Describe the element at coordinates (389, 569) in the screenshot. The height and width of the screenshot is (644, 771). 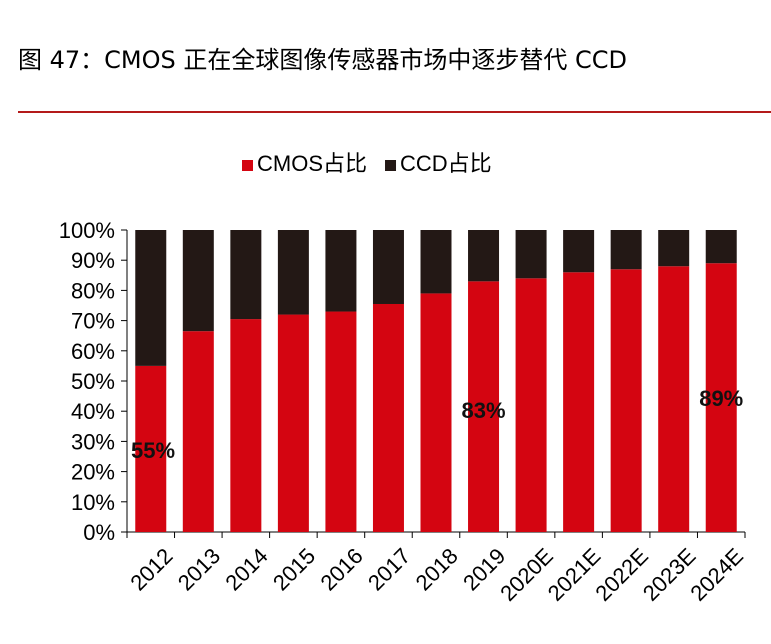
I see `x-tick-label: 2017` at that location.